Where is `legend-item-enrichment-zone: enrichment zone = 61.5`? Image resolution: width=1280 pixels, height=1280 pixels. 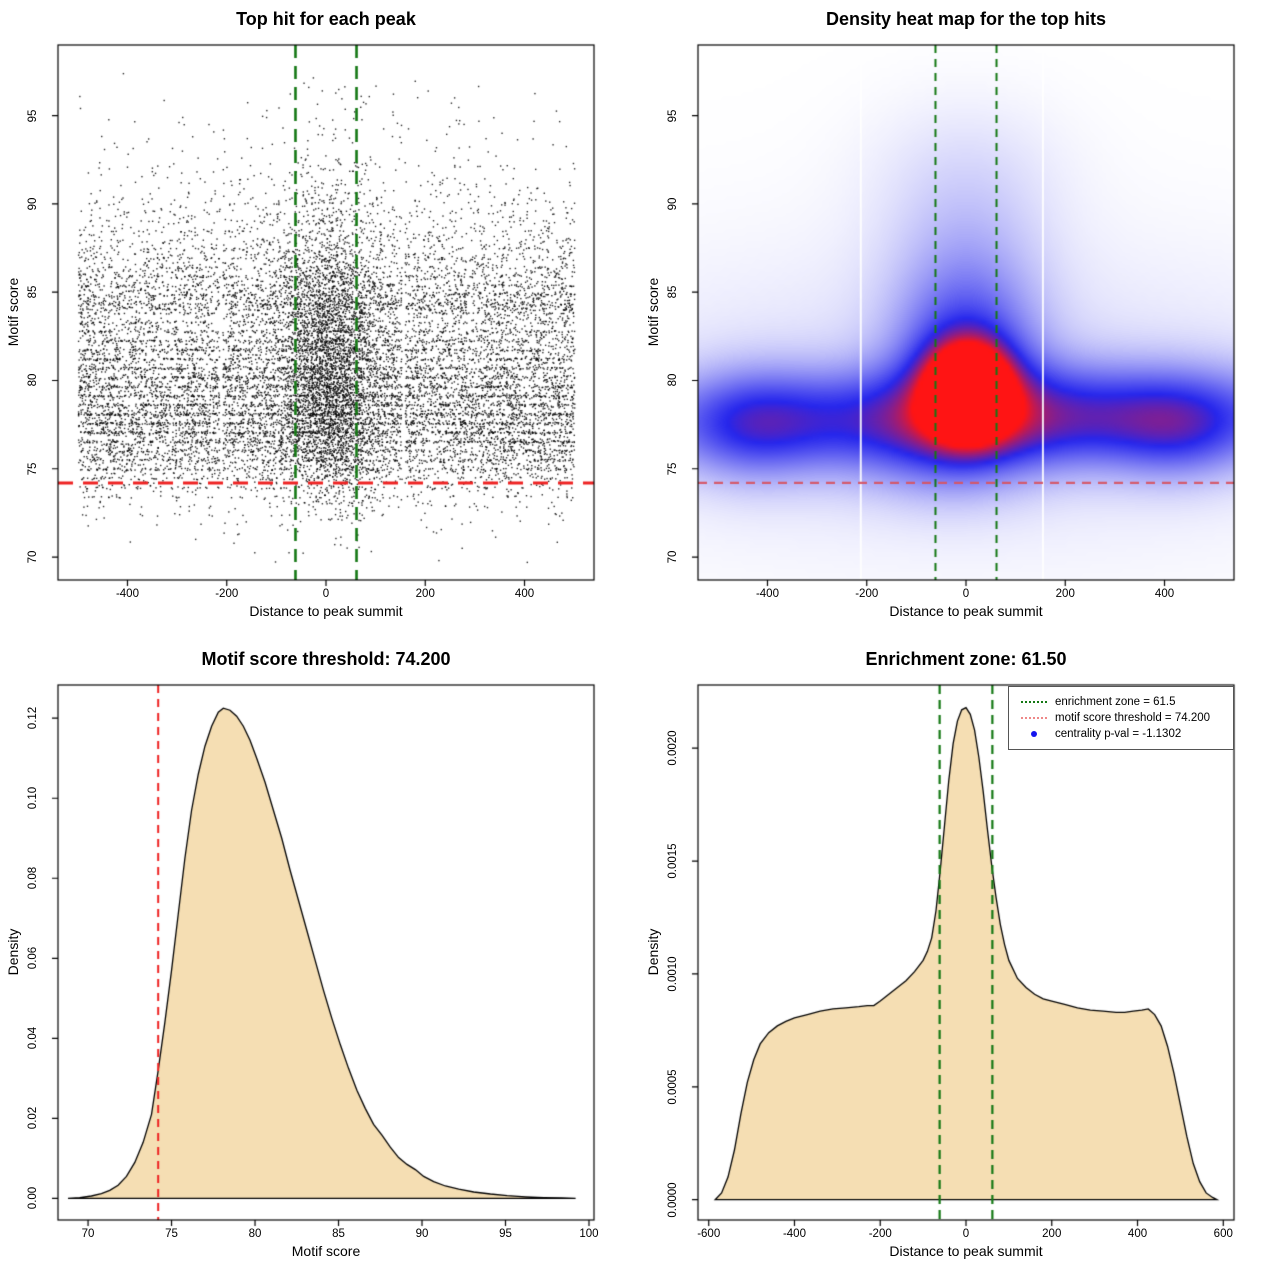 legend-item-enrichment-zone: enrichment zone = 61.5 is located at coordinates (1126, 702).